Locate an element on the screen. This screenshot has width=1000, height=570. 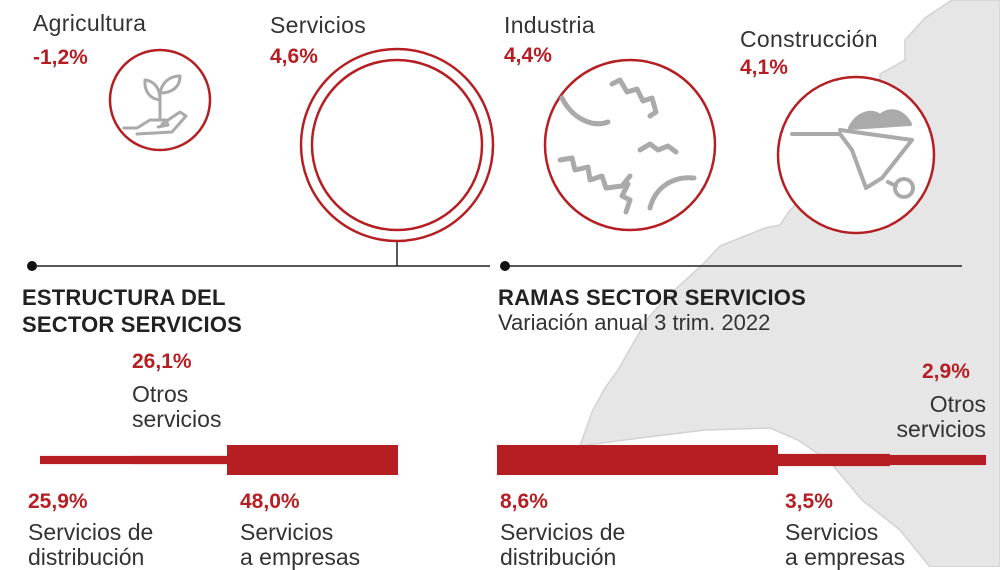
structure-title: ESTRUCTURA DEL SECTOR SERVICIOS is located at coordinates (132, 311).